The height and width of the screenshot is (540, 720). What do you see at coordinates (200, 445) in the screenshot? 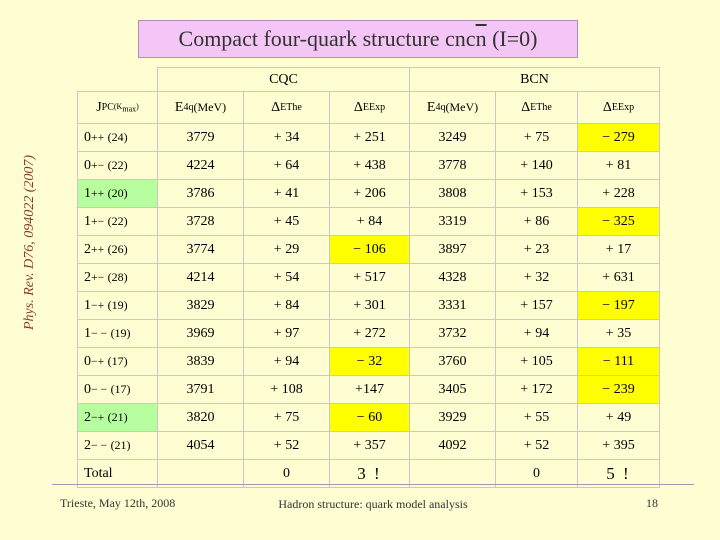
I see `cqc-e4q: 4054` at bounding box center [200, 445].